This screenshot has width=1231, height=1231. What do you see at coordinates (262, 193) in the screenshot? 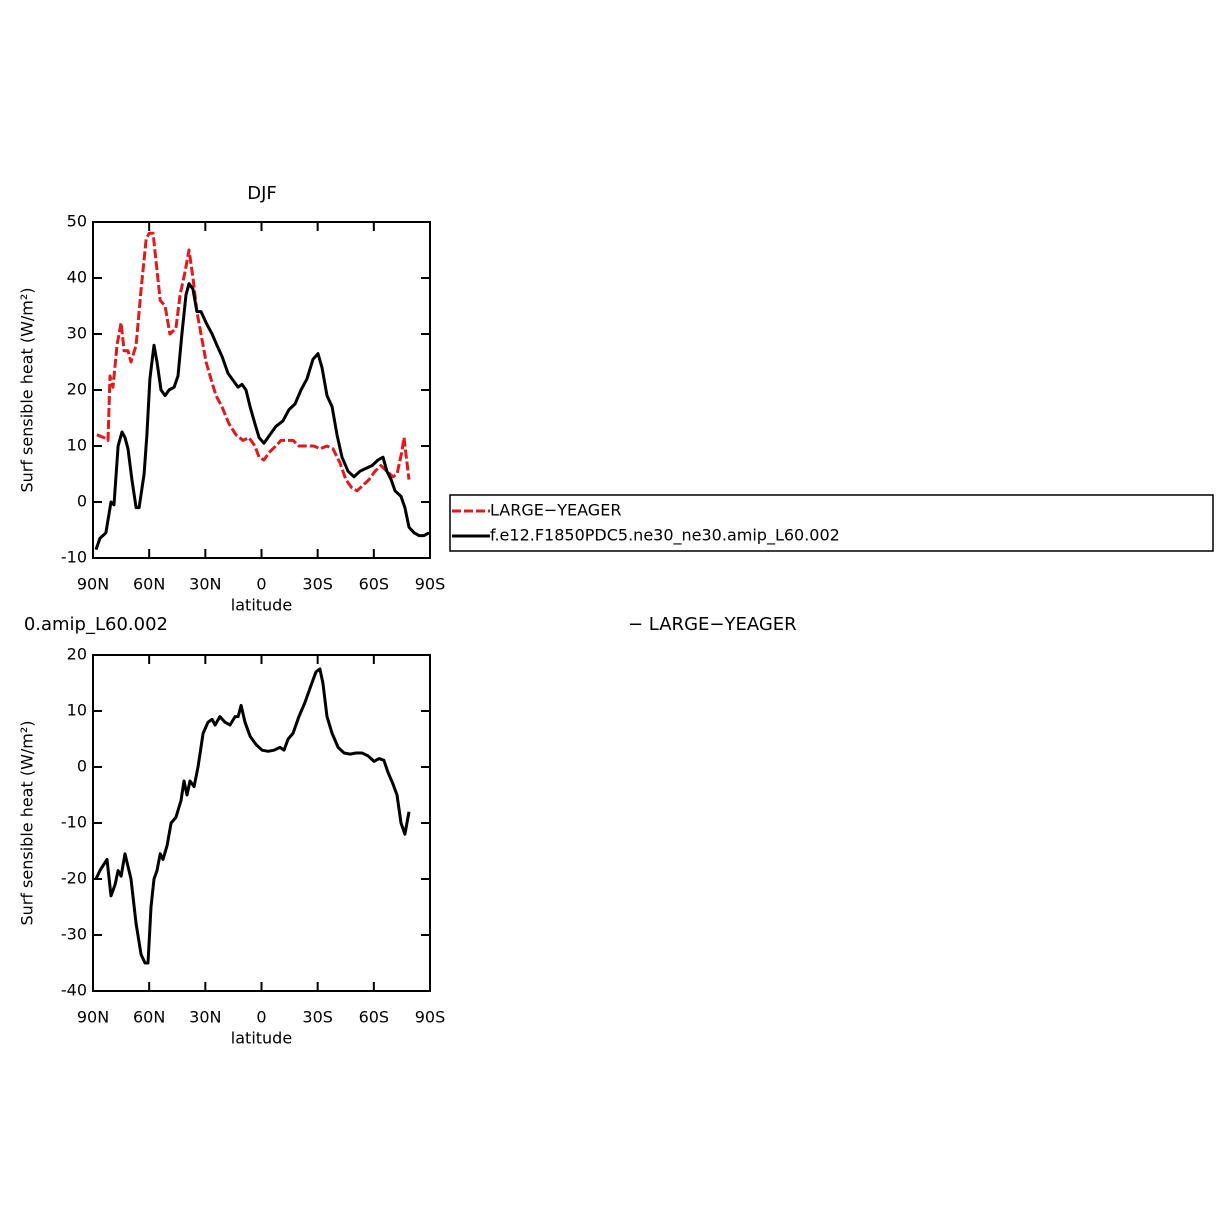
I see `chart-title: DJF` at bounding box center [262, 193].